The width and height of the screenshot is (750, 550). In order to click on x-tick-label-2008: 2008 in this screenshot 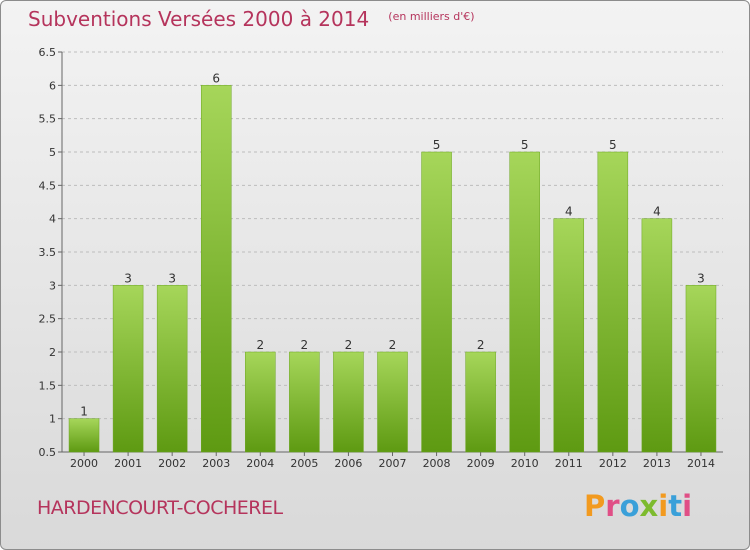, I will do `click(437, 463)`.